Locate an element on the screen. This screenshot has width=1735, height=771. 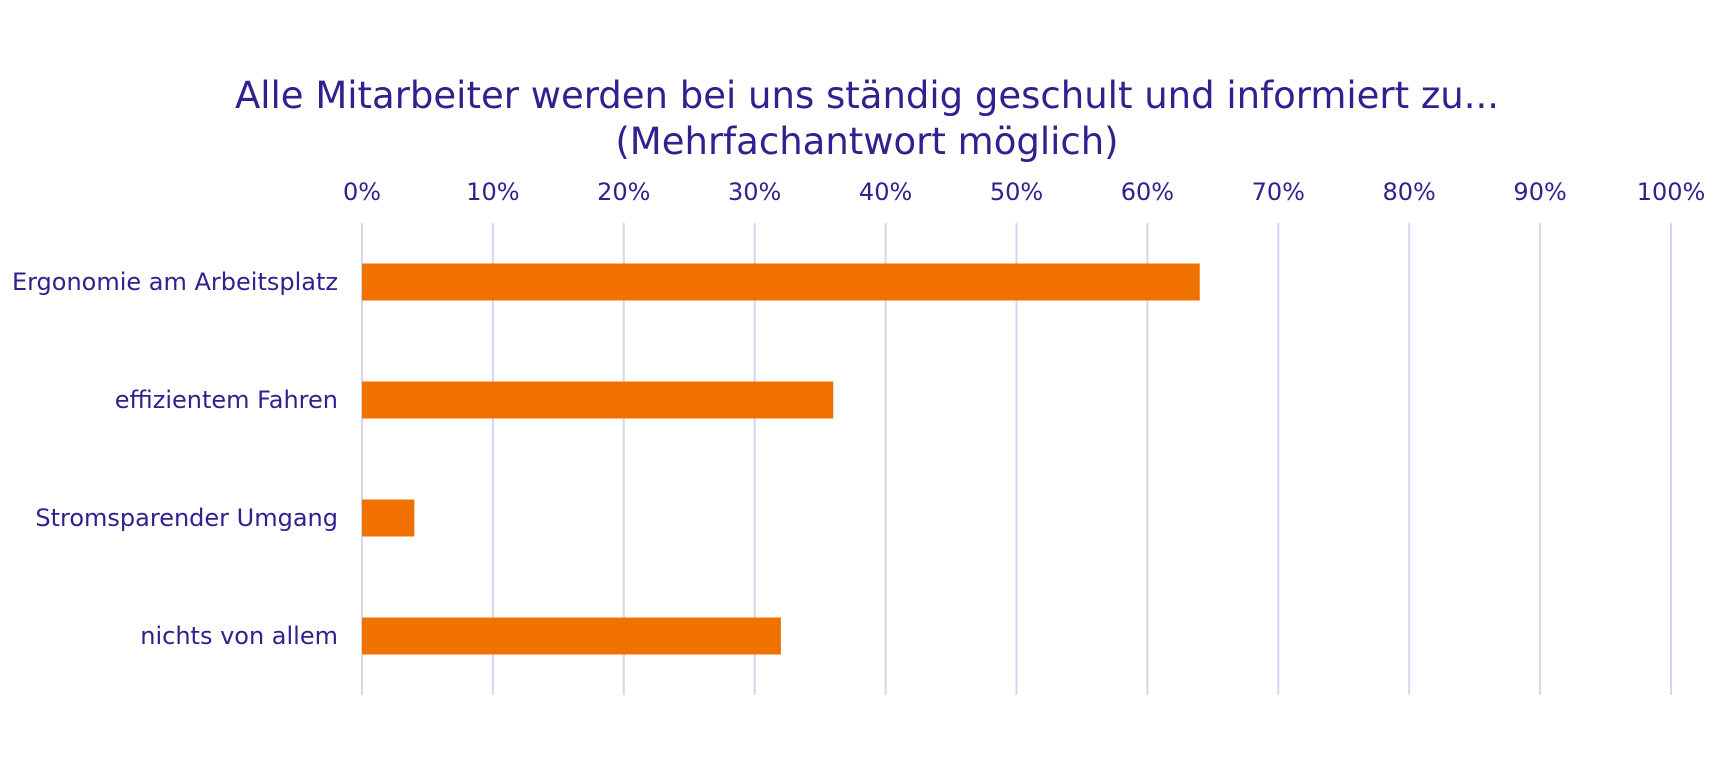
x-tick-label: 20% is located at coordinates (623, 192).